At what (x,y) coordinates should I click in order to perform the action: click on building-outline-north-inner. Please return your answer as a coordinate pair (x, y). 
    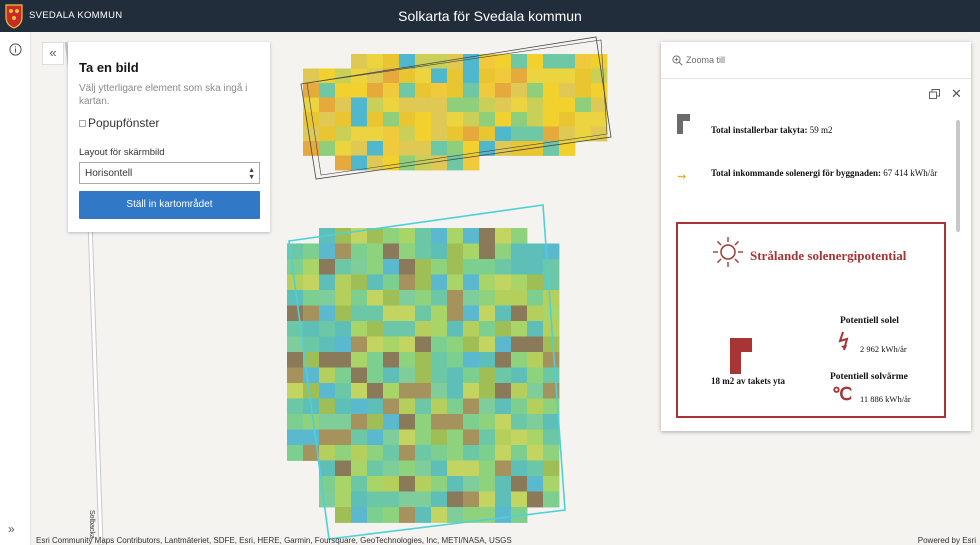
    Looking at the image, I should click on (457, 107).